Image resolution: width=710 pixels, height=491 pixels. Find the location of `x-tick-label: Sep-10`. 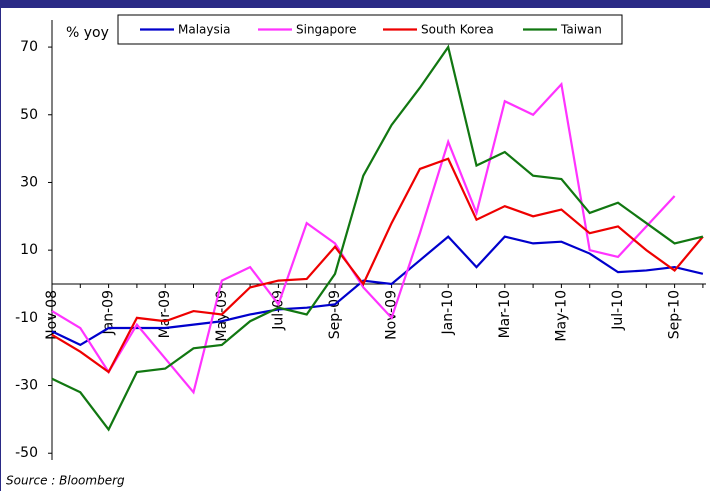

x-tick-label: Sep-10 is located at coordinates (675, 314).